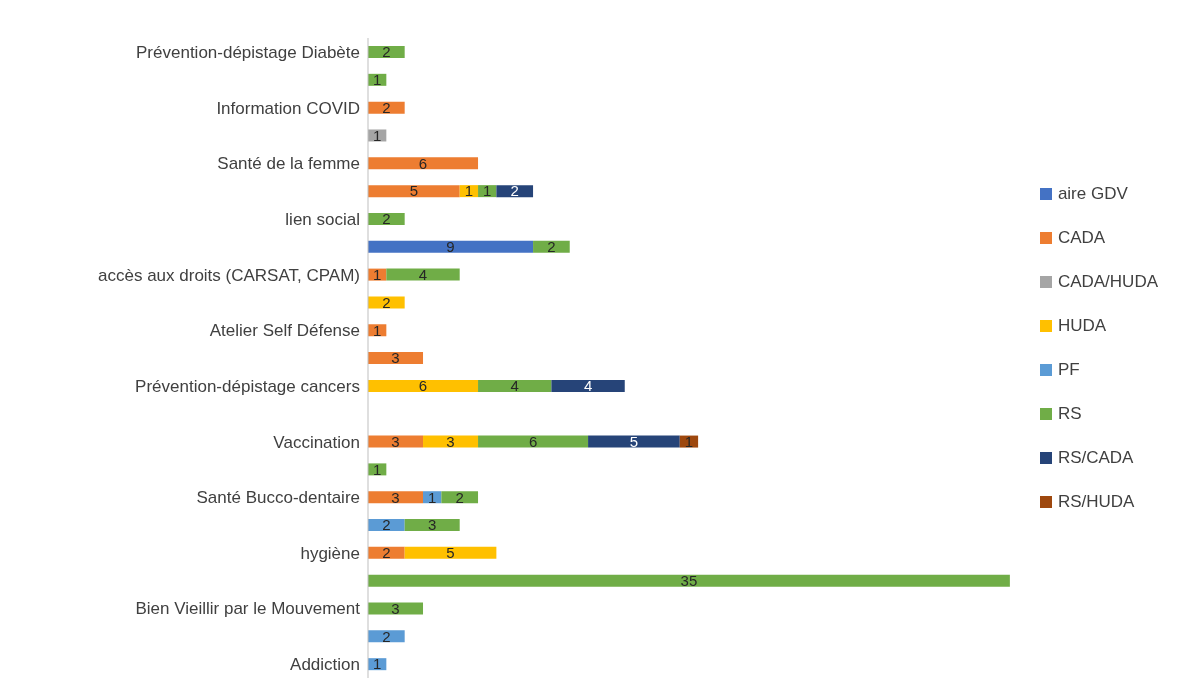  What do you see at coordinates (288, 108) in the screenshot?
I see `y-tick-label: Information COVID` at bounding box center [288, 108].